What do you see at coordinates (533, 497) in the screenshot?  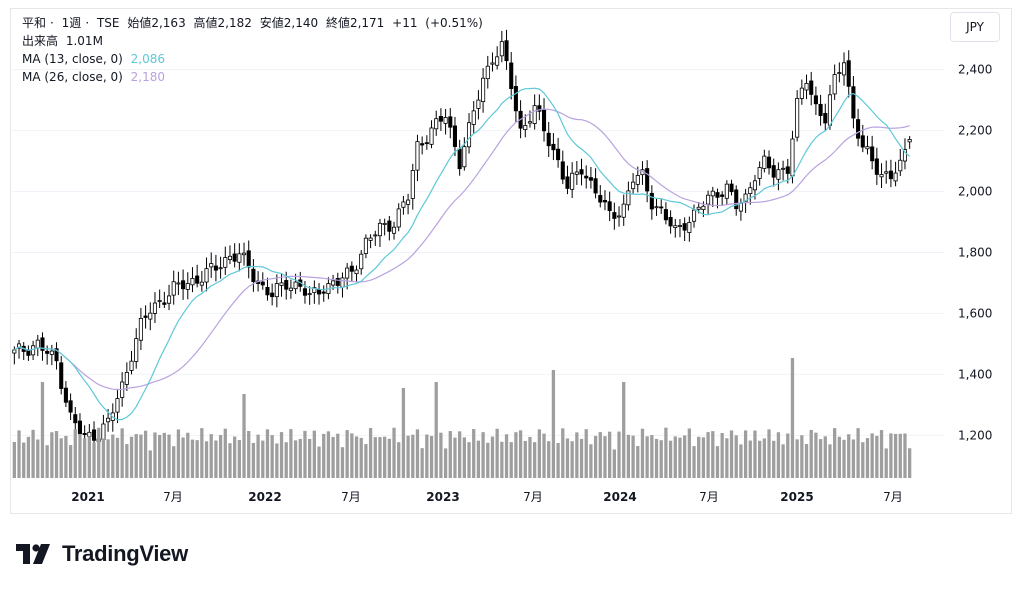 I see `x-tick-label: 7月` at bounding box center [533, 497].